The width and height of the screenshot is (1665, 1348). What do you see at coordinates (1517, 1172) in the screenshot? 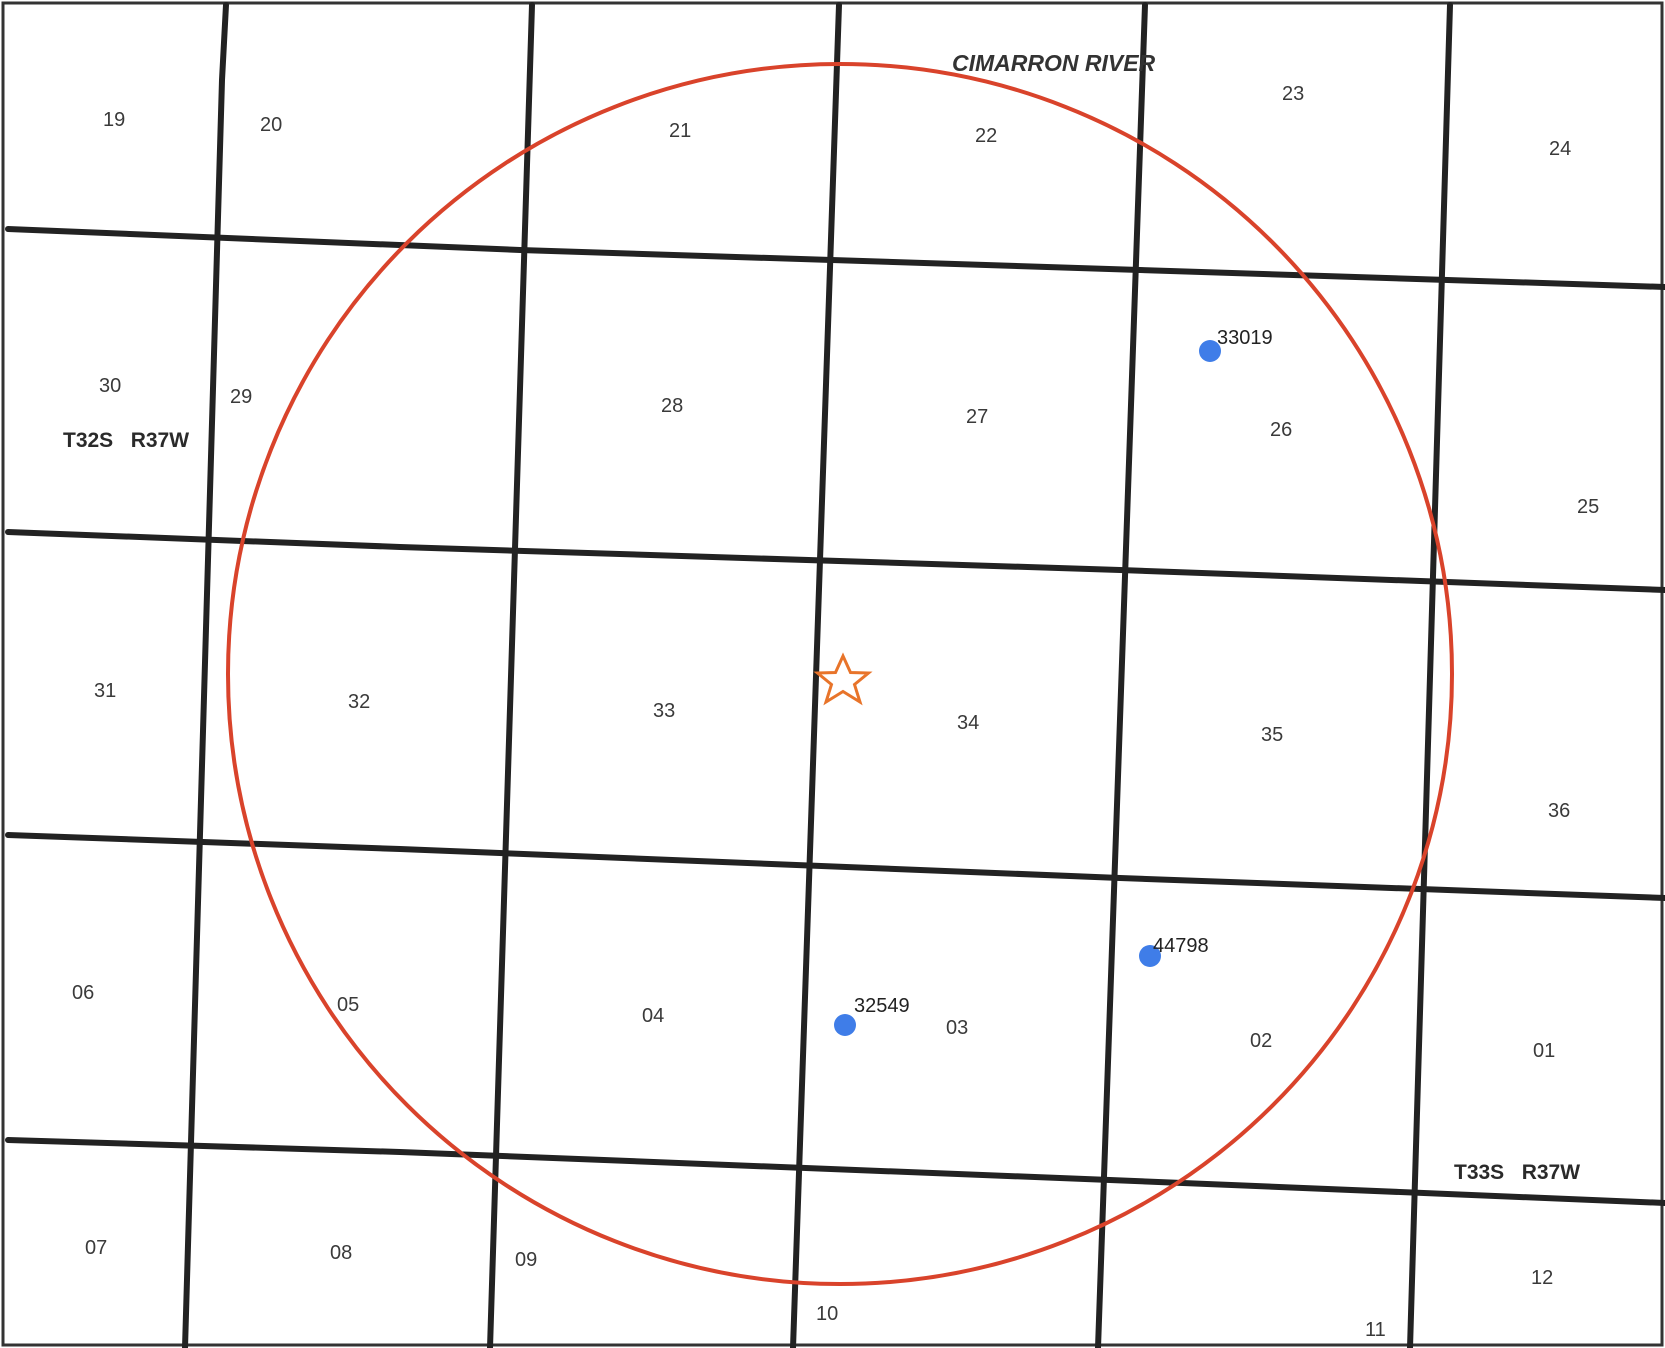
I see `township-label-south: T33S R37W` at bounding box center [1517, 1172].